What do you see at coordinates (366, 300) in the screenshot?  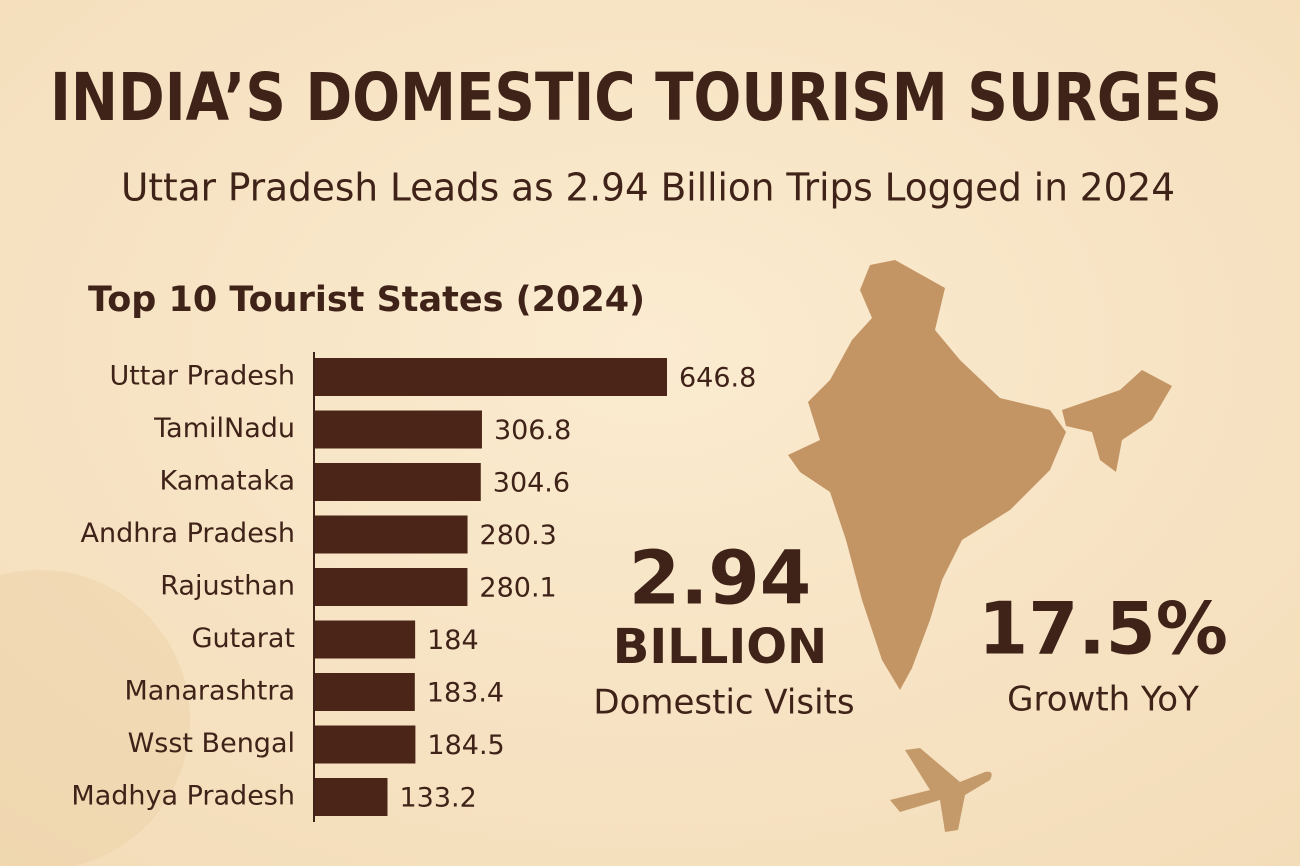 I see `chart-title: Top 10 Tourist States (2024)` at bounding box center [366, 300].